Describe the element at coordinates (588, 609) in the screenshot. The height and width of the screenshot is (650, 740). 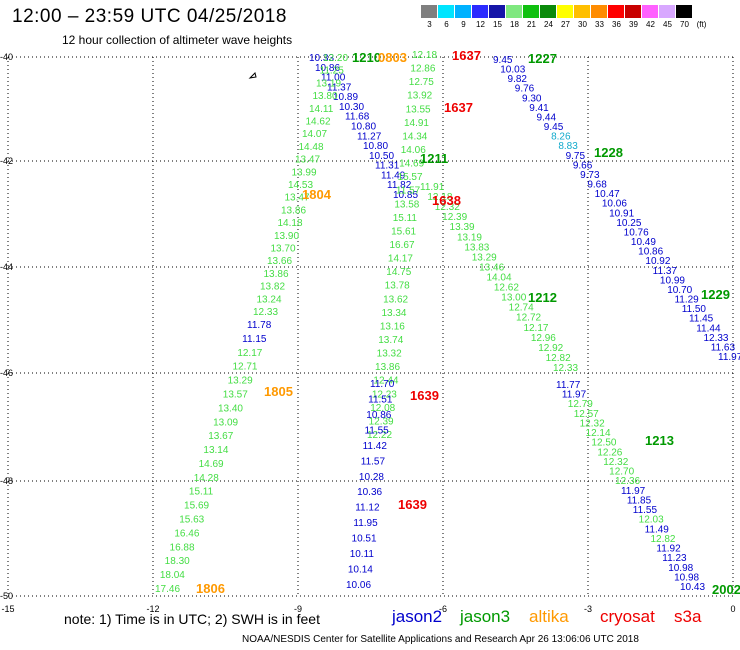
I see `lon-tick-label: -3` at that location.